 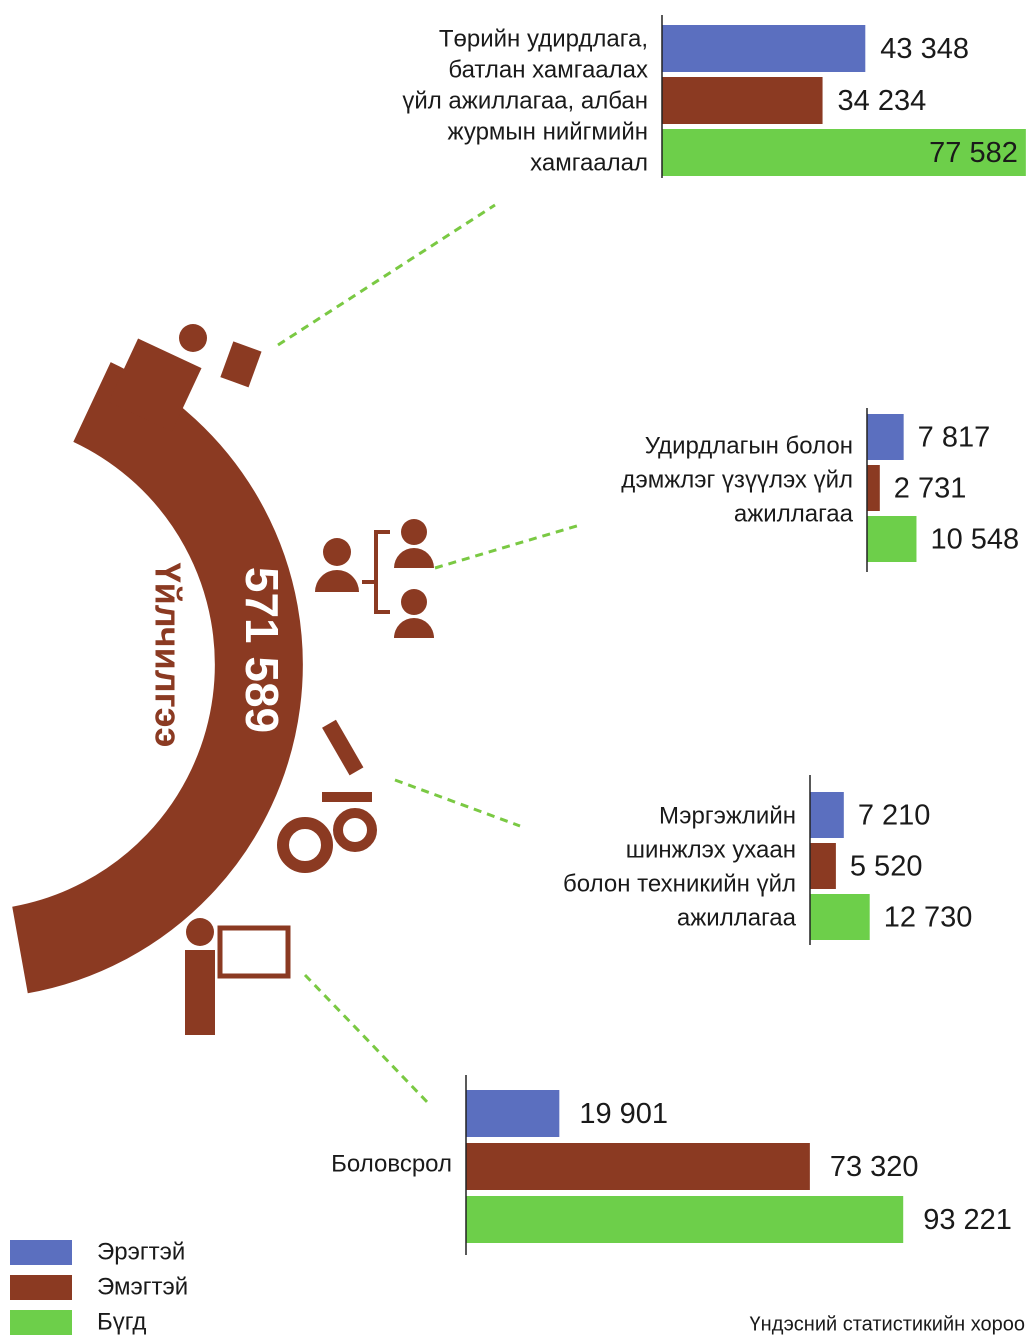 What do you see at coordinates (548, 131) in the screenshot?
I see `category-label: журмын нийгмийн` at bounding box center [548, 131].